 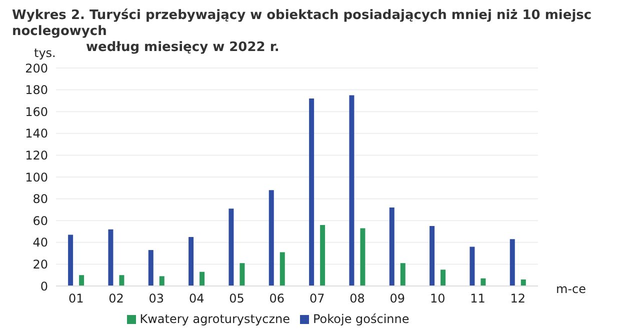 I want to click on legend-label: Pokoje gościnne, so click(x=361, y=319).